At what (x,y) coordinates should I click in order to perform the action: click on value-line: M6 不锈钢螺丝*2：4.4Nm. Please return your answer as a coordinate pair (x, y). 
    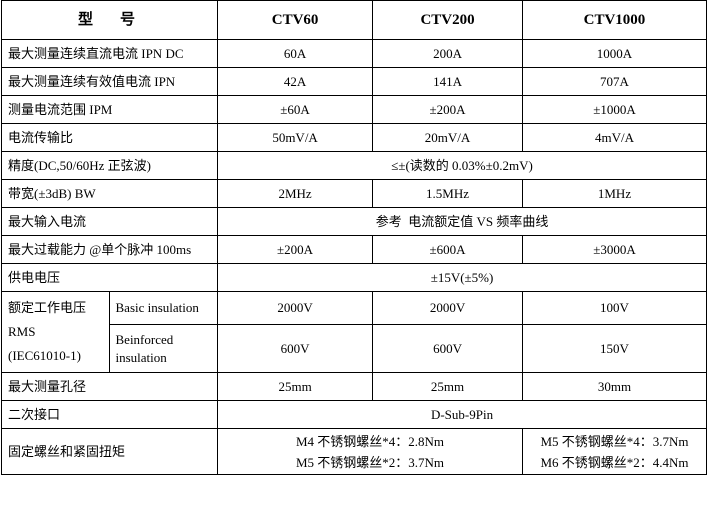
    Looking at the image, I should click on (614, 462).